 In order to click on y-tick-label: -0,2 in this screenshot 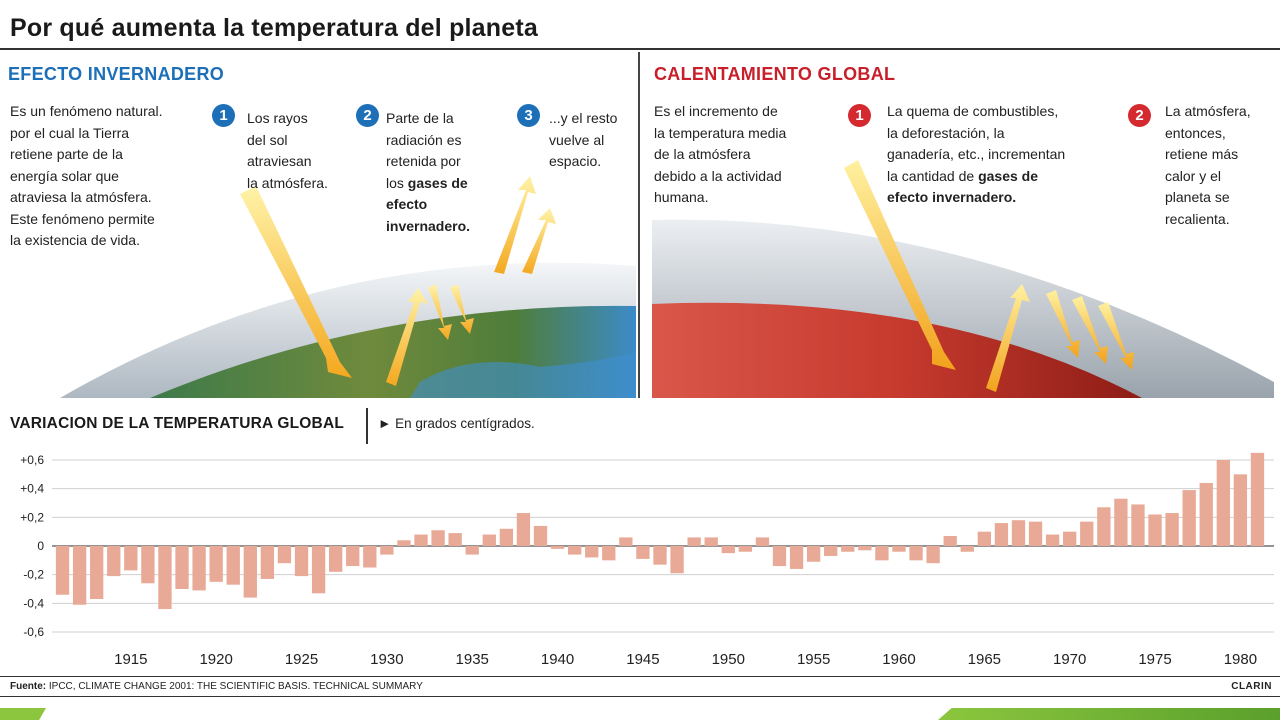, I will do `click(33, 575)`.